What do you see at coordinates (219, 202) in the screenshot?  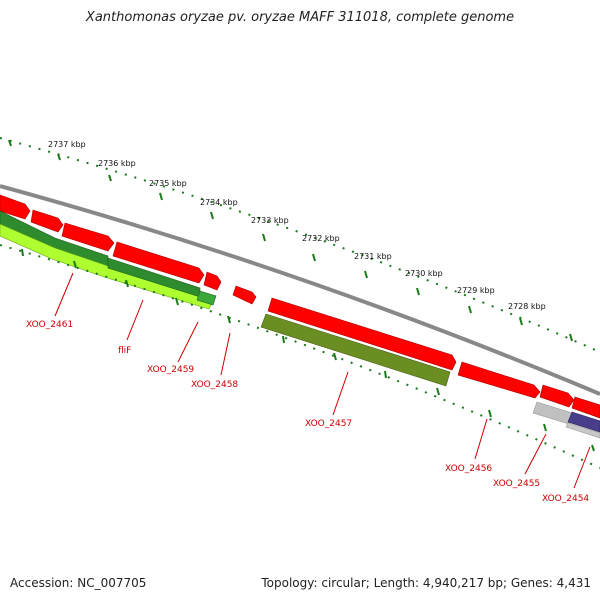 I see `kbp-label: 2734 kbp` at bounding box center [219, 202].